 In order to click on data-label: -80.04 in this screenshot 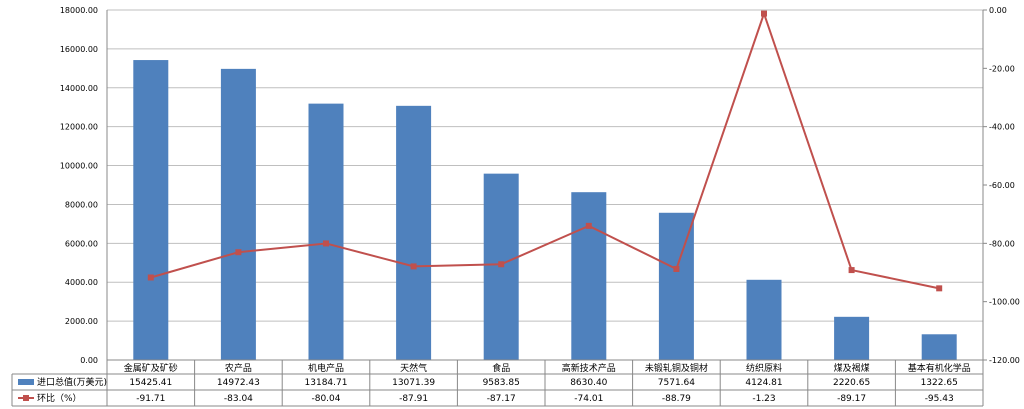, I will do `click(325, 399)`.